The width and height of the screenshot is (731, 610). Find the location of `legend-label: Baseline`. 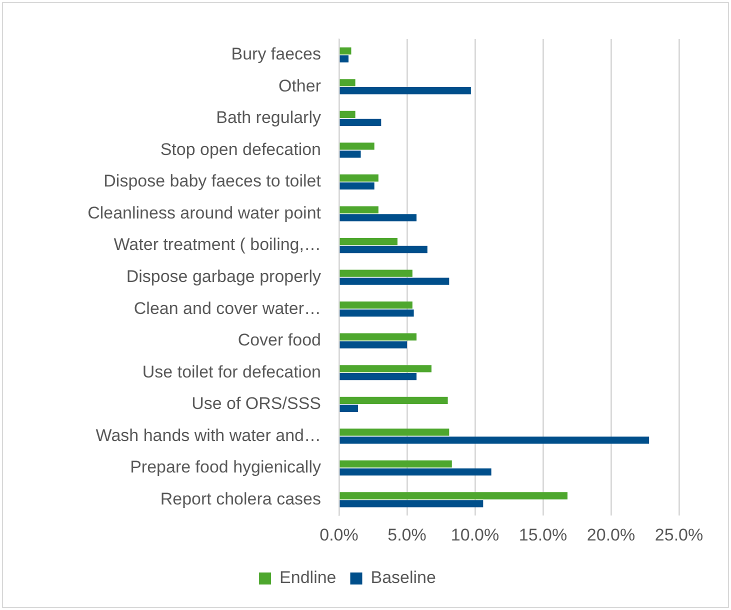

legend-label: Baseline is located at coordinates (403, 578).